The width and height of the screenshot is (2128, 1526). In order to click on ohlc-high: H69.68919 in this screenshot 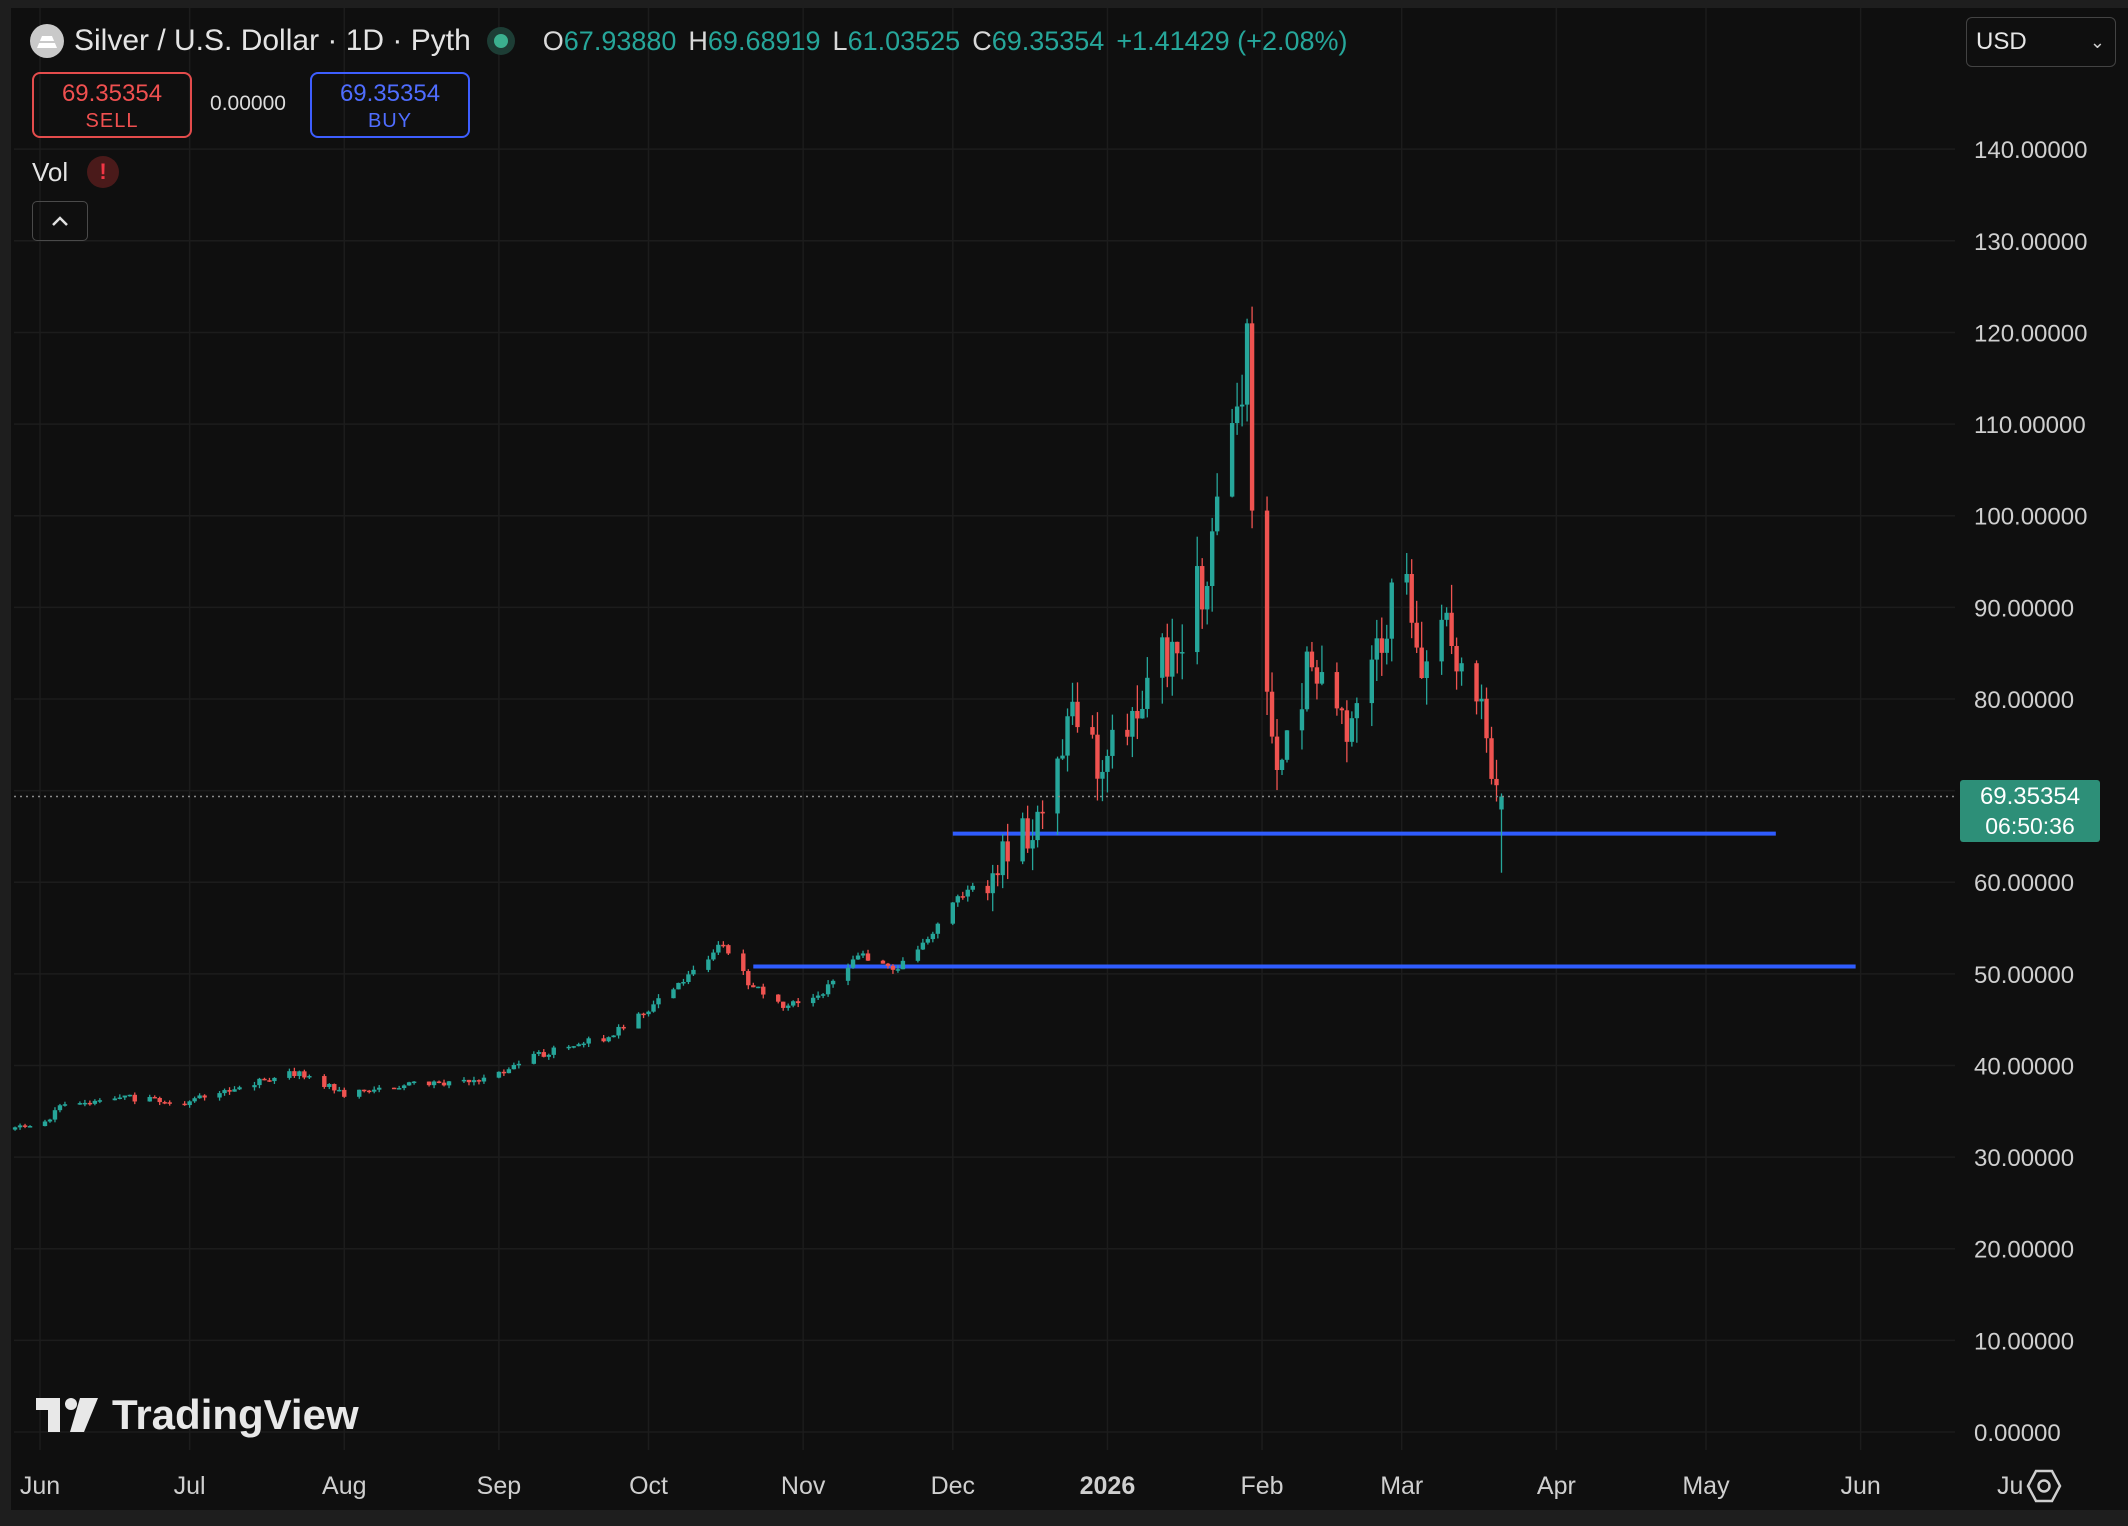, I will do `click(754, 41)`.